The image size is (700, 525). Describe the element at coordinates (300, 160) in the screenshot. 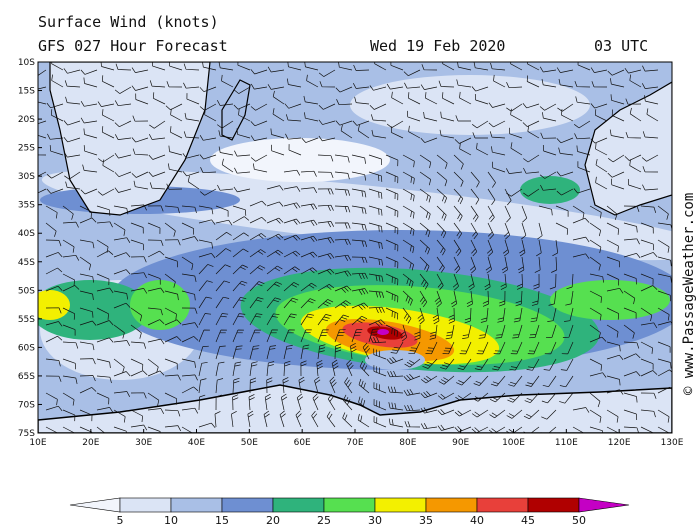

I see `calm-zone` at that location.